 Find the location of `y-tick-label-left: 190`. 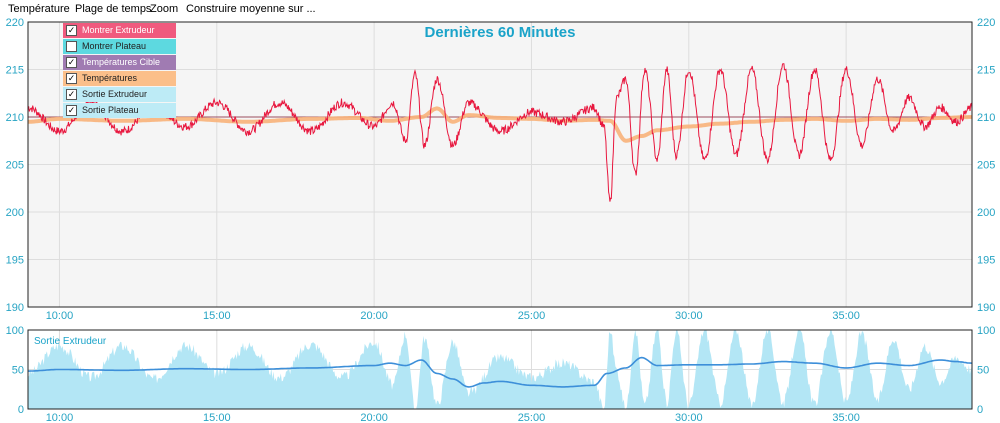

y-tick-label-left: 190 is located at coordinates (15, 308).